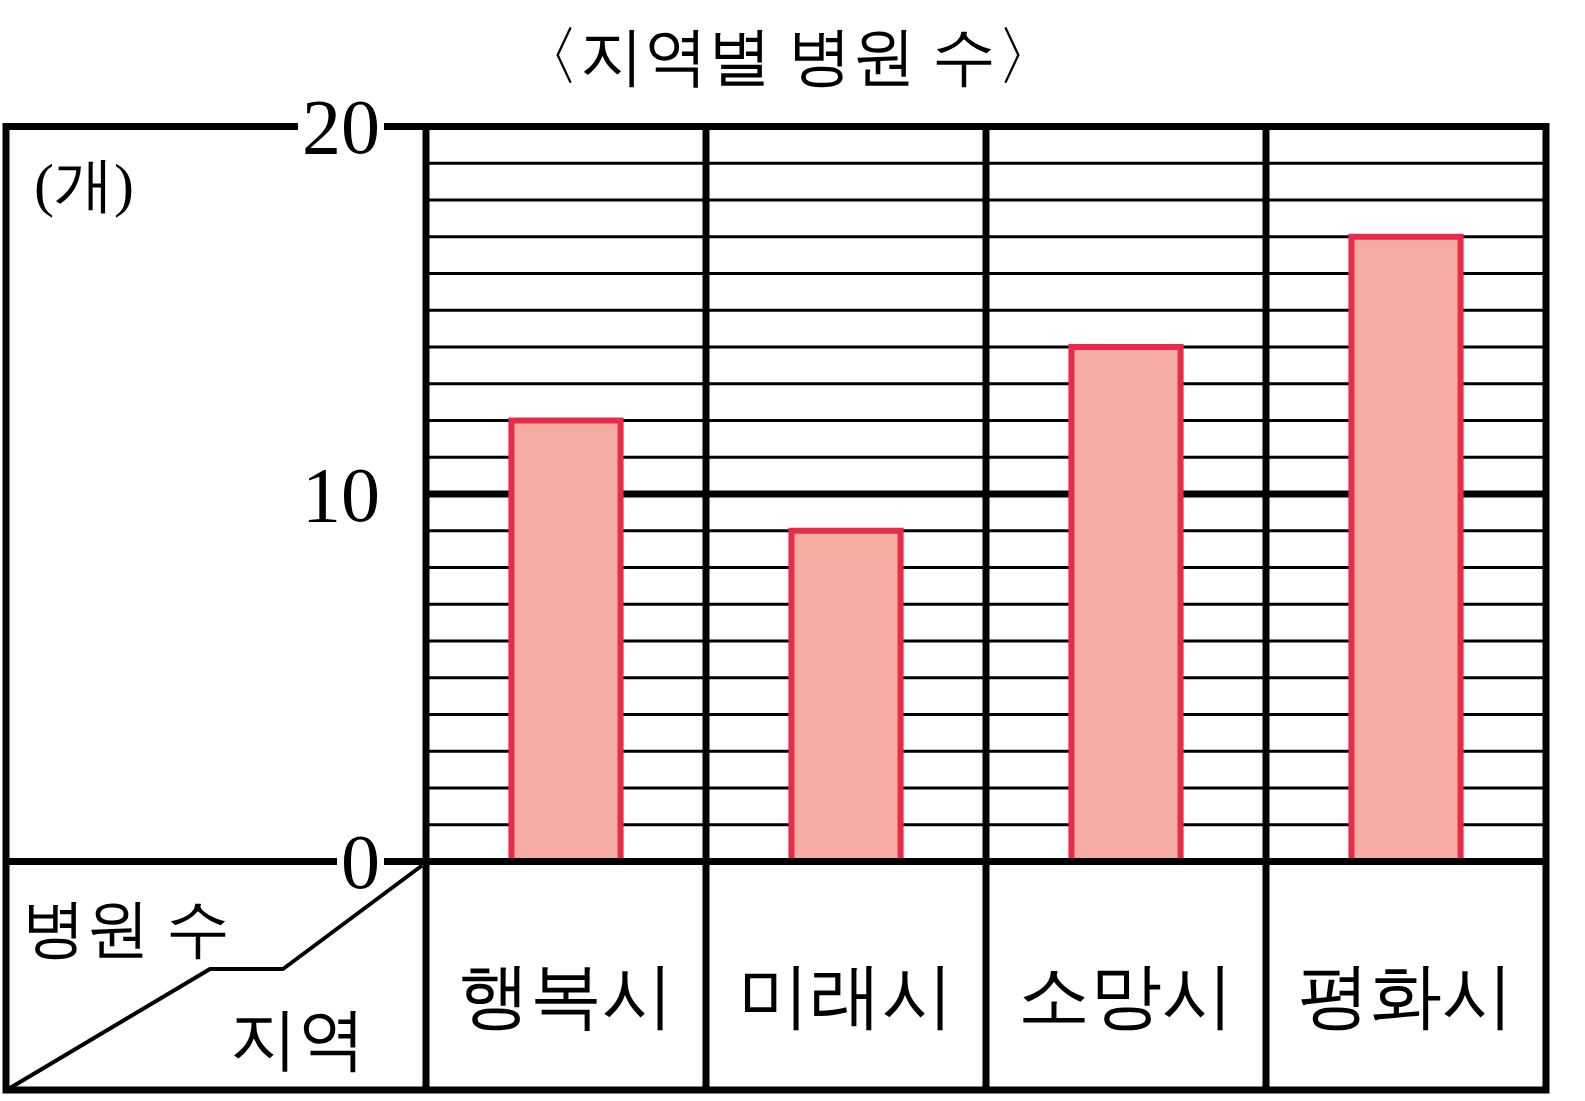 Image resolution: width=1585 pixels, height=1101 pixels. What do you see at coordinates (360, 861) in the screenshot?
I see `y-tick-label: 0` at bounding box center [360, 861].